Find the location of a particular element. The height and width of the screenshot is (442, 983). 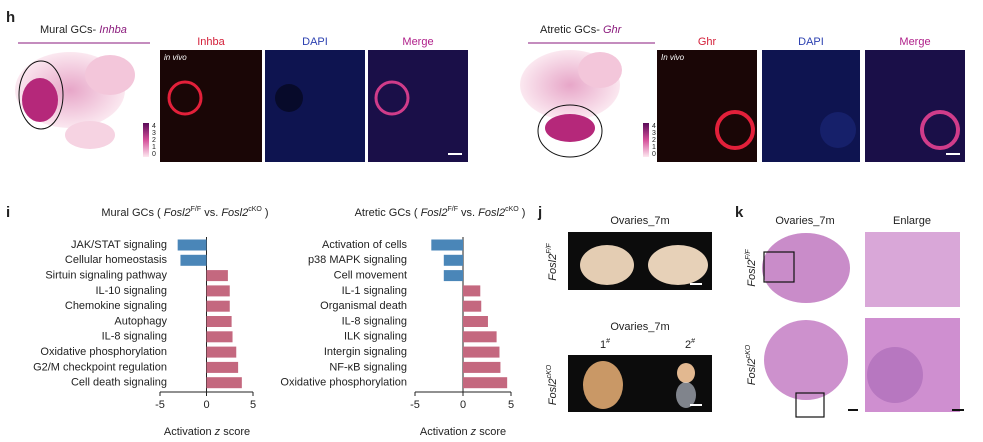

chart-title: Mural GCs ( Fosl2F/F vs. Fosl2cKO ) is located at coordinates (184, 212).